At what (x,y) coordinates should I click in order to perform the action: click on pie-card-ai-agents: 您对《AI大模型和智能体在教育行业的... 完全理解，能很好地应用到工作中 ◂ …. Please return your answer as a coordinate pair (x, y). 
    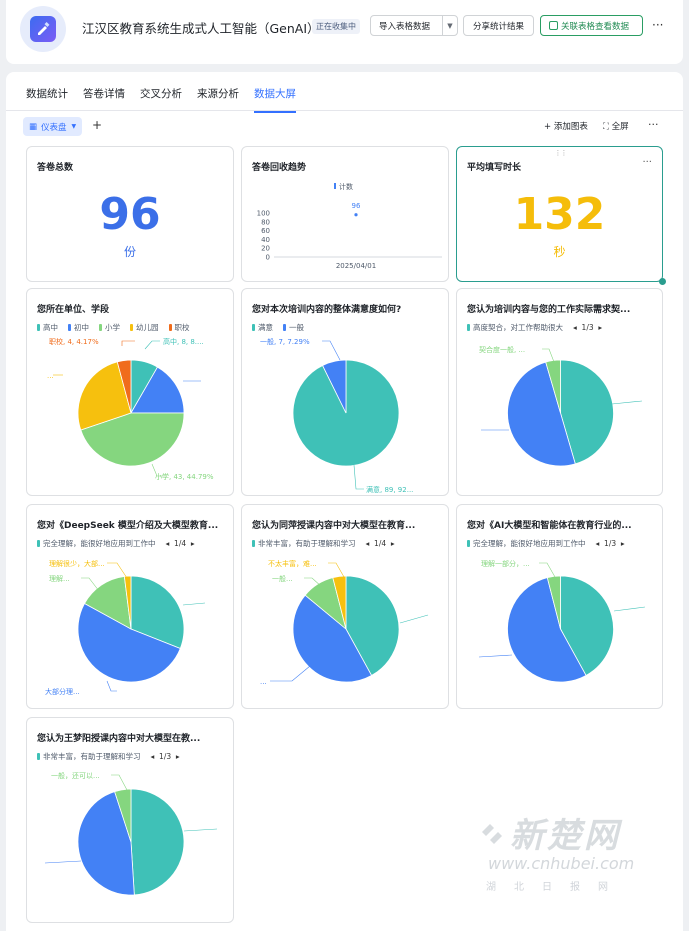
    Looking at the image, I should click on (559, 606).